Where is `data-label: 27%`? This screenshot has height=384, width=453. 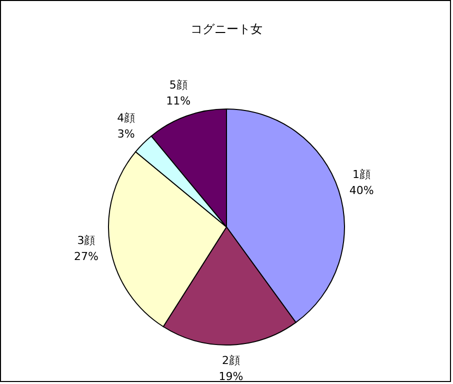 data-label: 27% is located at coordinates (86, 257).